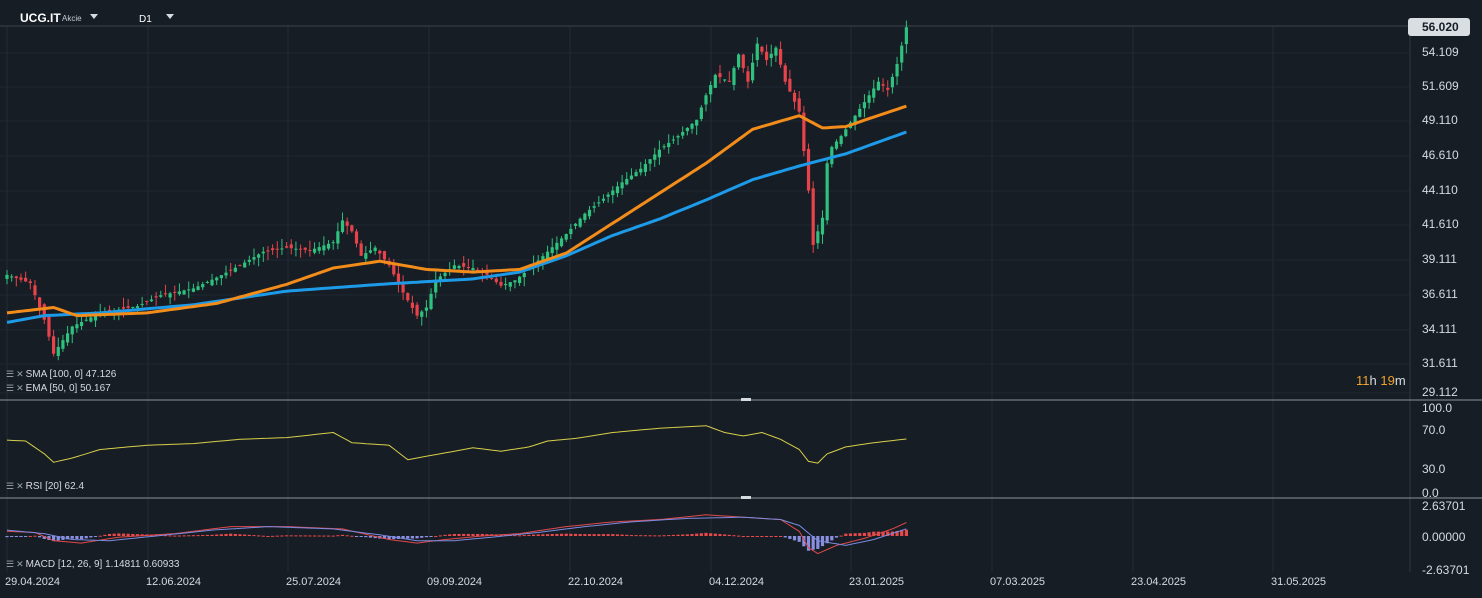 The height and width of the screenshot is (598, 1482). Describe the element at coordinates (737, 582) in the screenshot. I see `date-axis-label: 04.12.2024` at that location.